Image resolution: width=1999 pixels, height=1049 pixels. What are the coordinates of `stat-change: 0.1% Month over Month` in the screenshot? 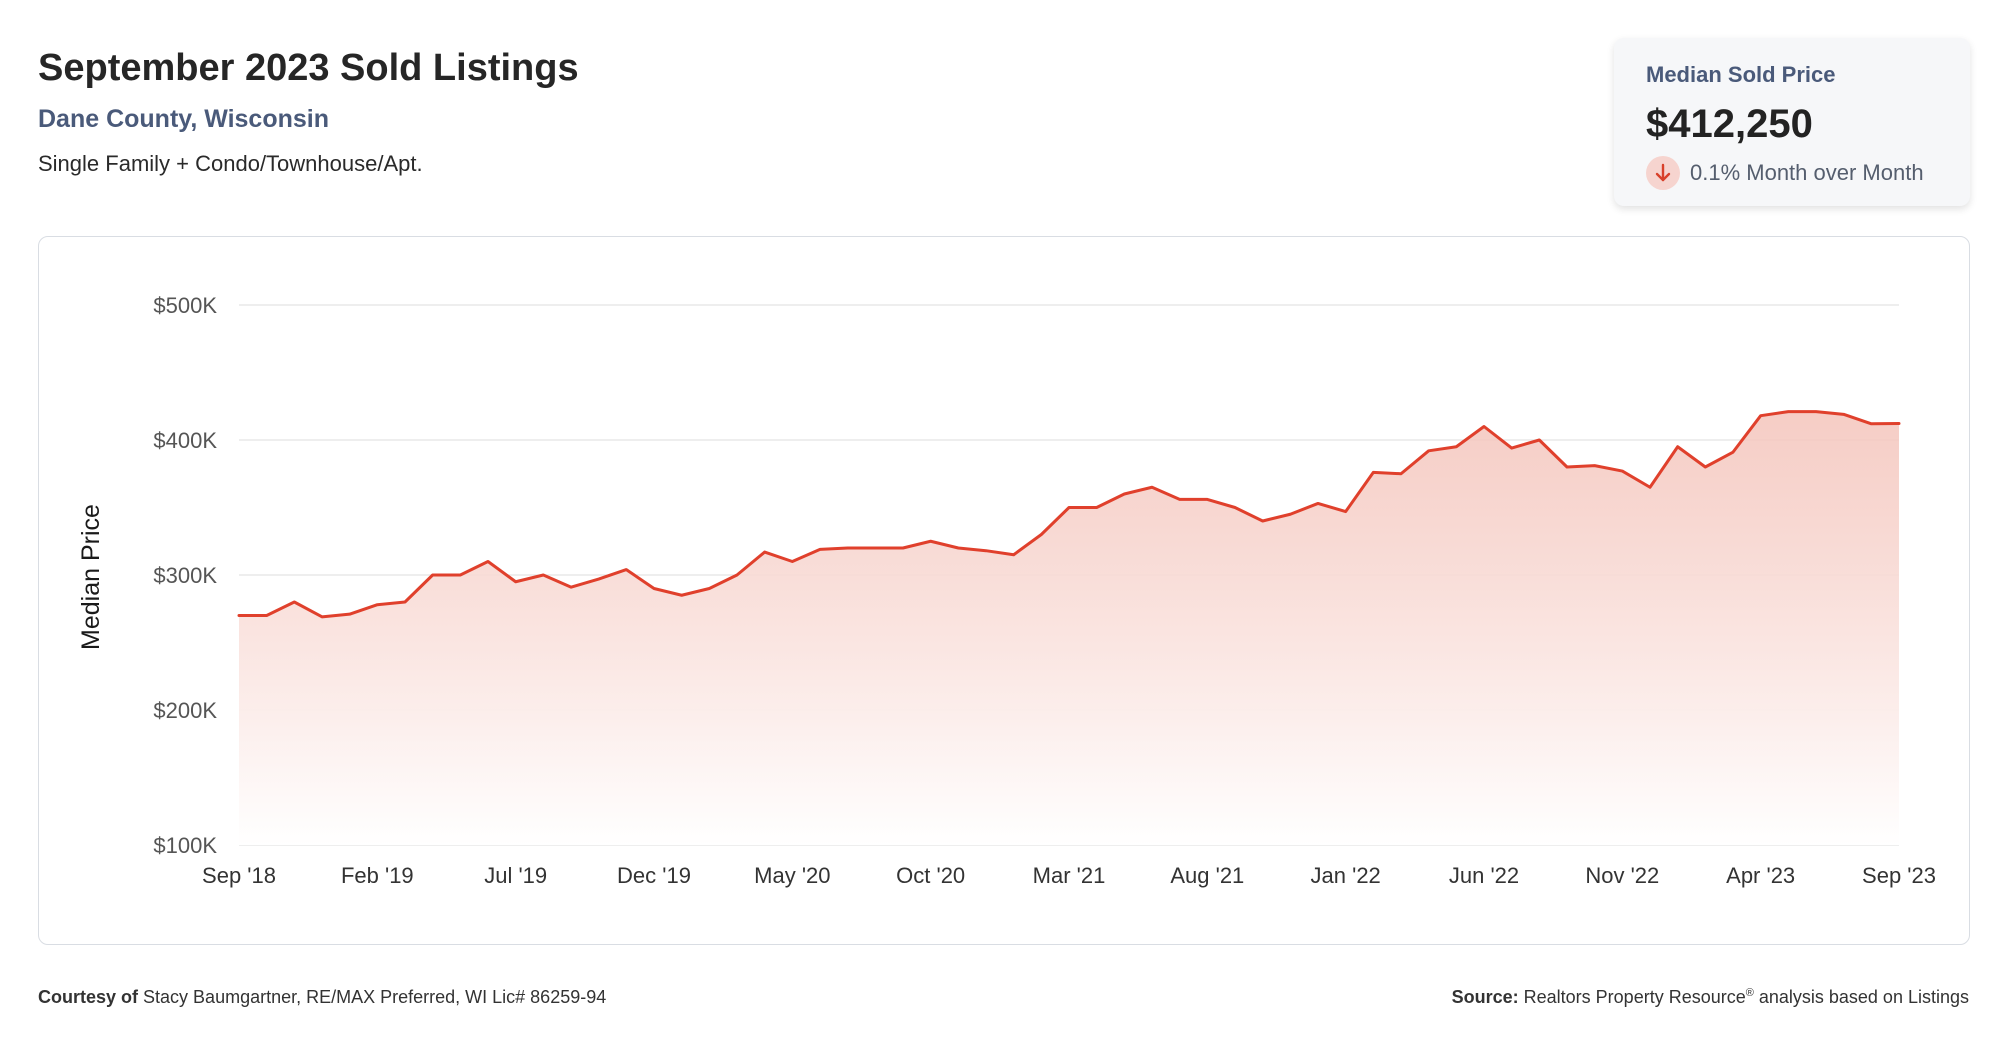 It's located at (1792, 173).